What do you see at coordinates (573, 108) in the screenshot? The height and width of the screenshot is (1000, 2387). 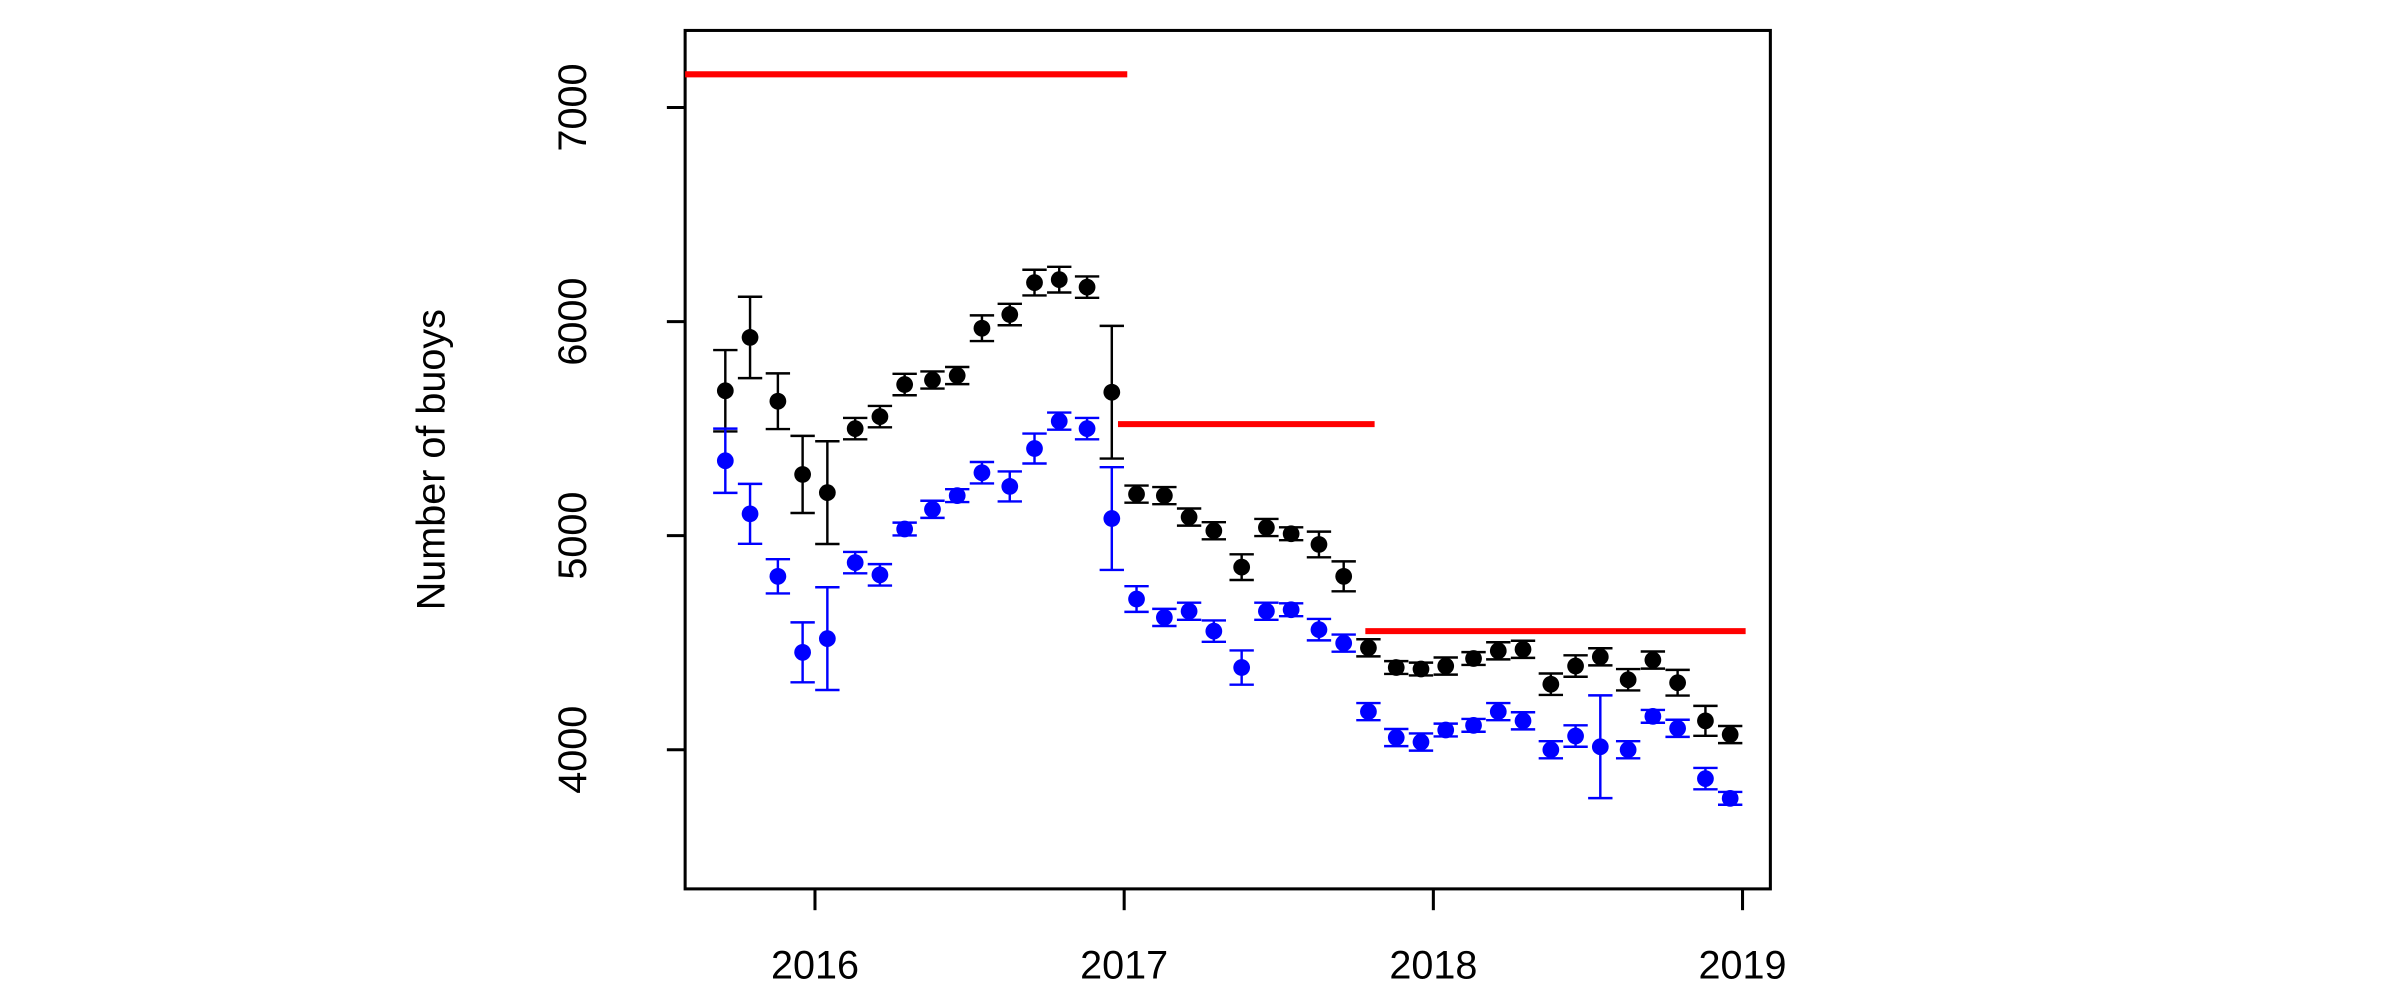 I see `y-tick-label: 7000` at bounding box center [573, 108].